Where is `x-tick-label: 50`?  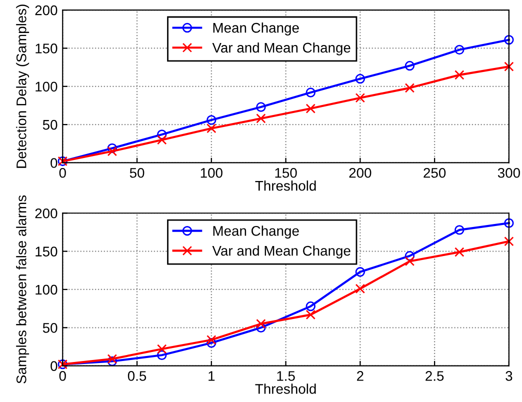 x-tick-label: 50 is located at coordinates (137, 173).